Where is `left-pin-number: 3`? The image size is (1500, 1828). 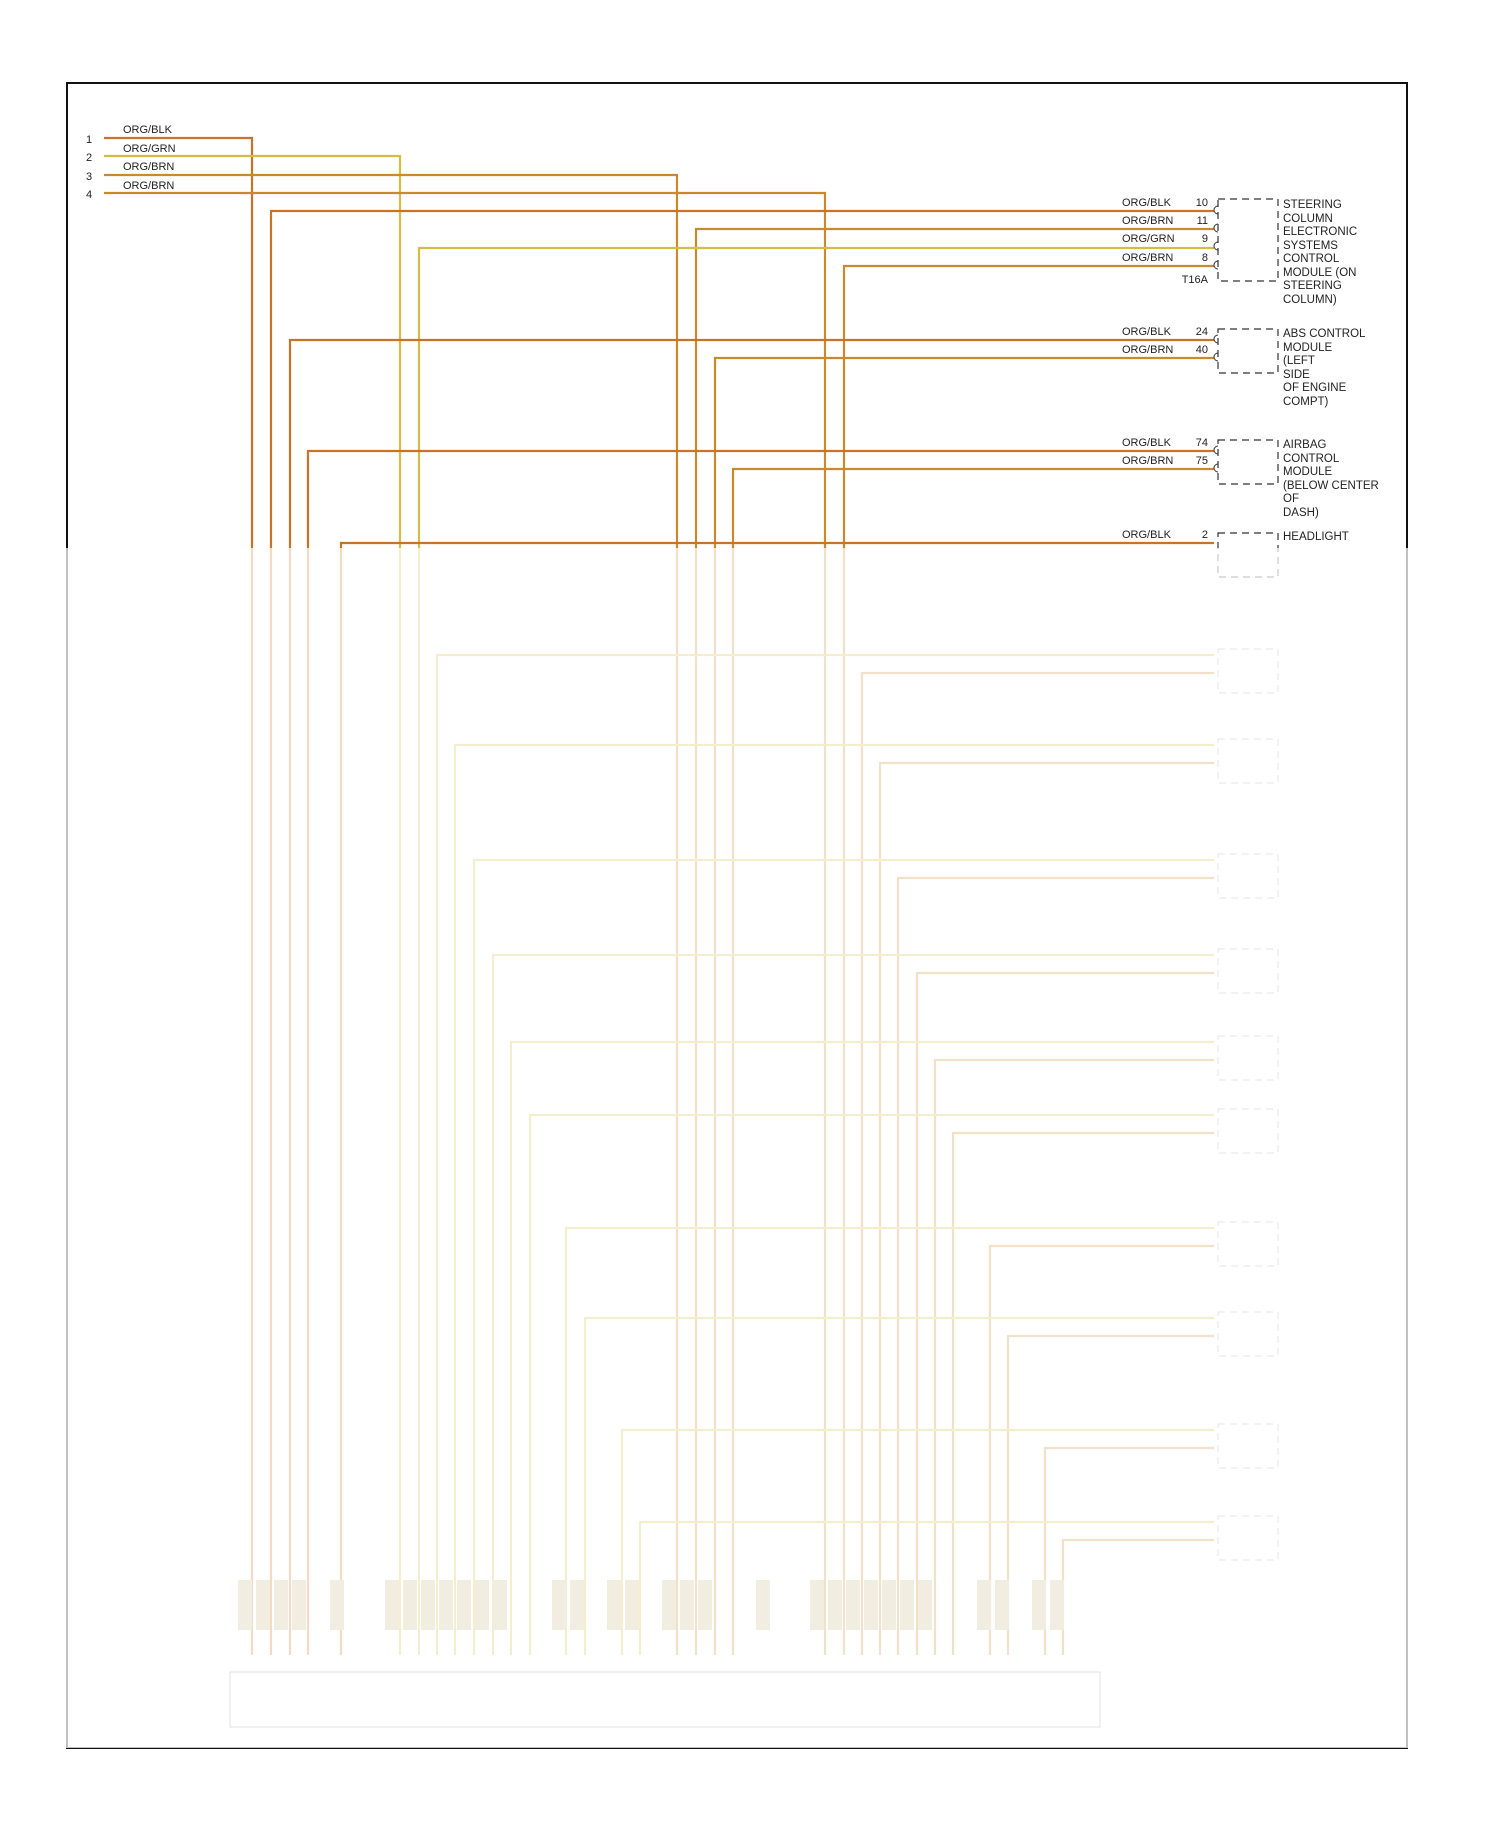 left-pin-number: 3 is located at coordinates (89, 177).